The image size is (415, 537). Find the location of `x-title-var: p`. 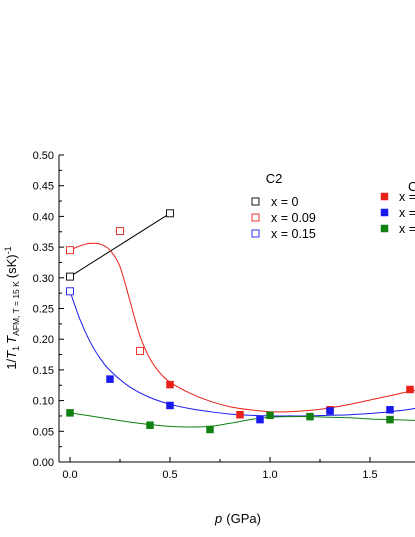

x-title-var: p is located at coordinates (218, 518).